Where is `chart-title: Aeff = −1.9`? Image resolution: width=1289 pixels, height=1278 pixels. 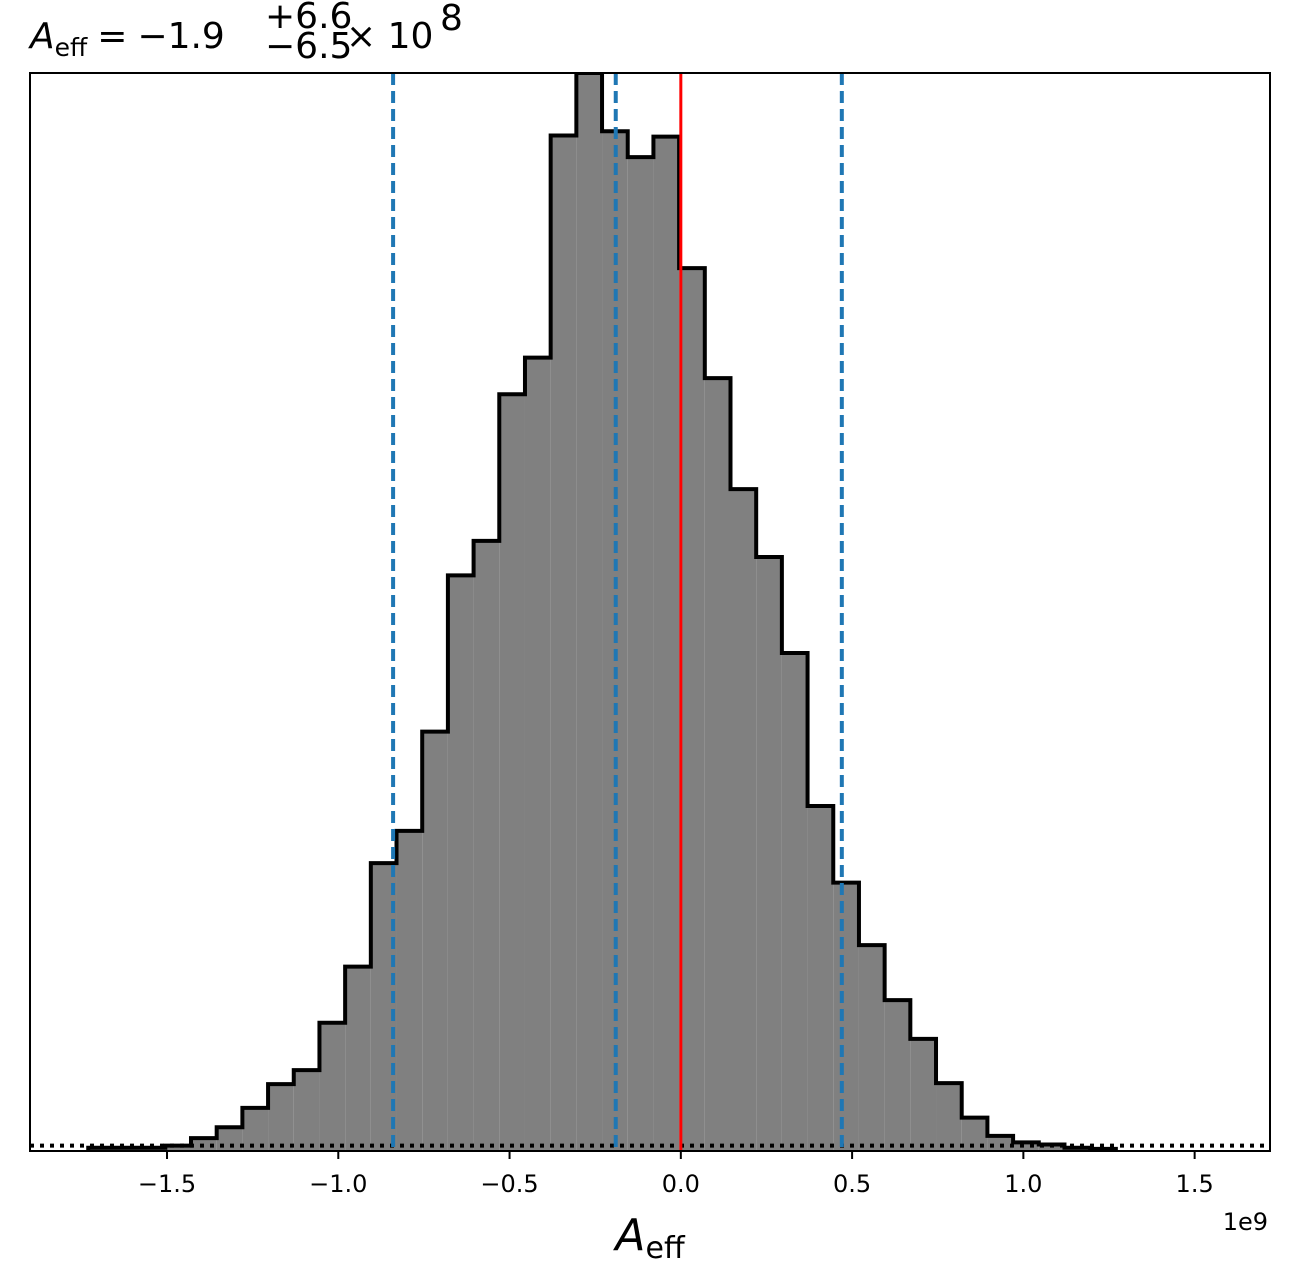 chart-title: Aeff = −1.9 is located at coordinates (126, 39).